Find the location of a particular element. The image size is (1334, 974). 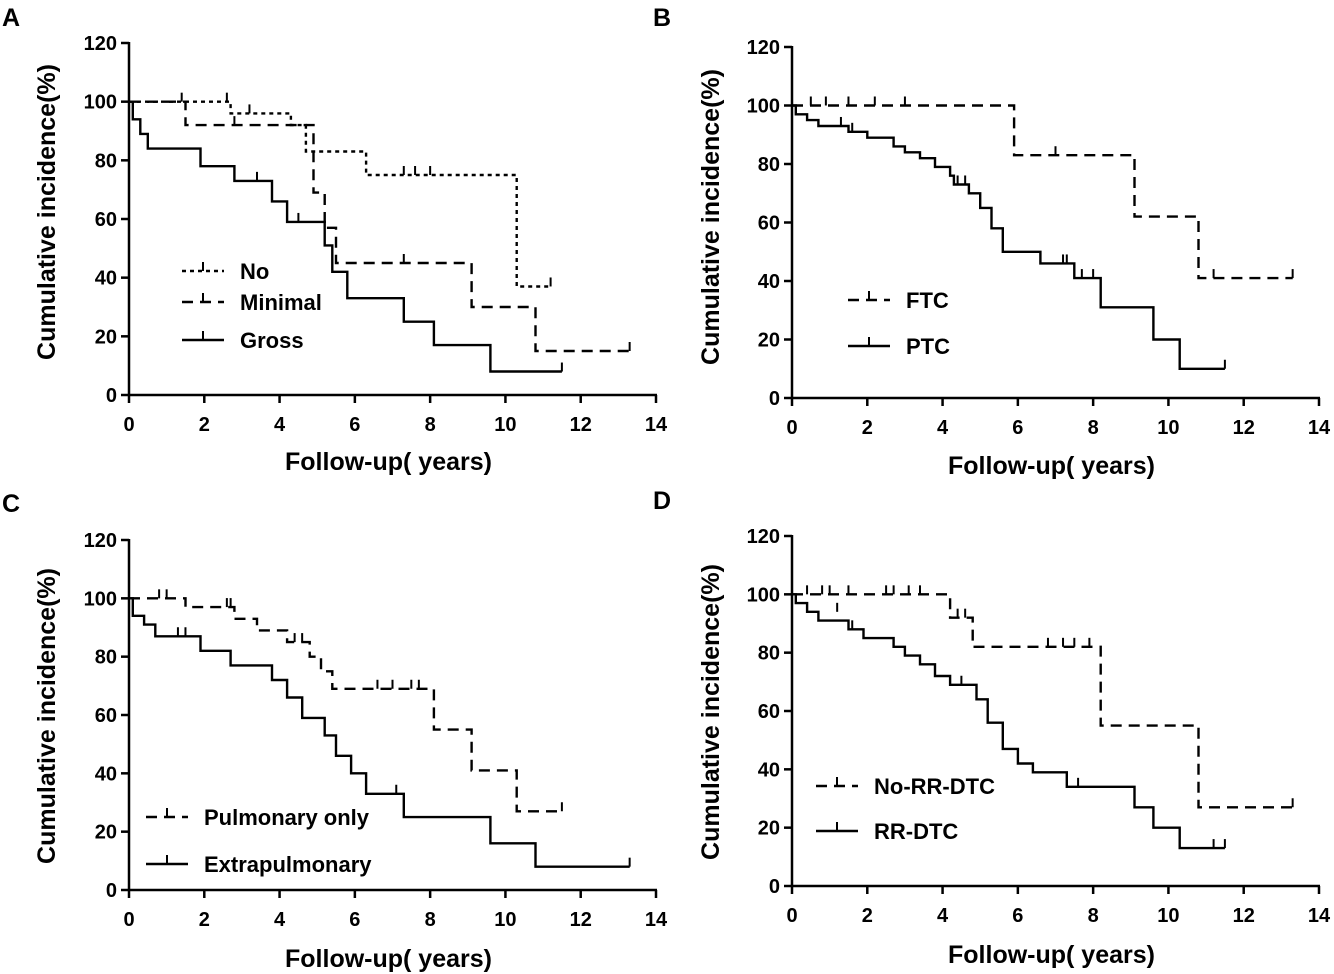

series-line-rr-dtc is located at coordinates (1008, 721).